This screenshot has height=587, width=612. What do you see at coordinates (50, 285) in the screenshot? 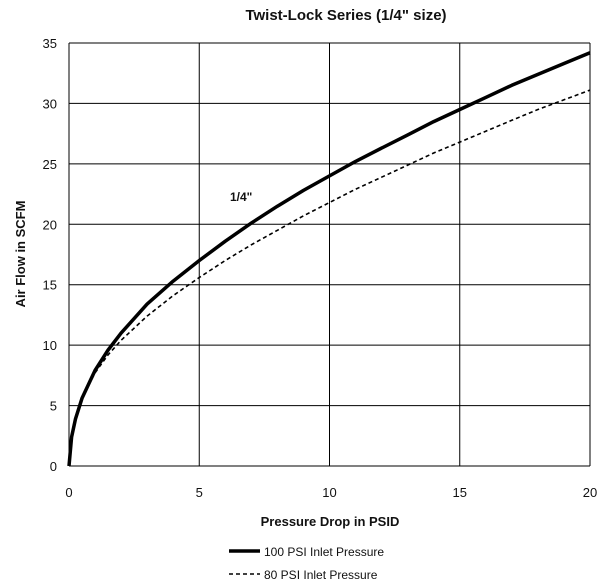
I see `y-tick-label-3: 15` at bounding box center [50, 285].